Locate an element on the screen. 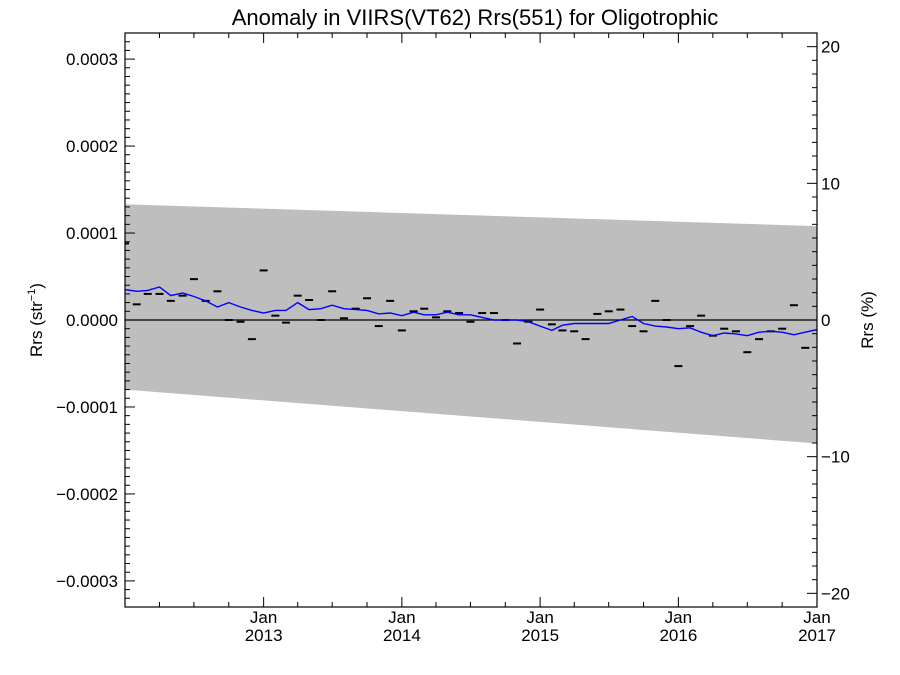 This screenshot has width=900, height=675. y-right-tick-label: 0 is located at coordinates (825, 320).